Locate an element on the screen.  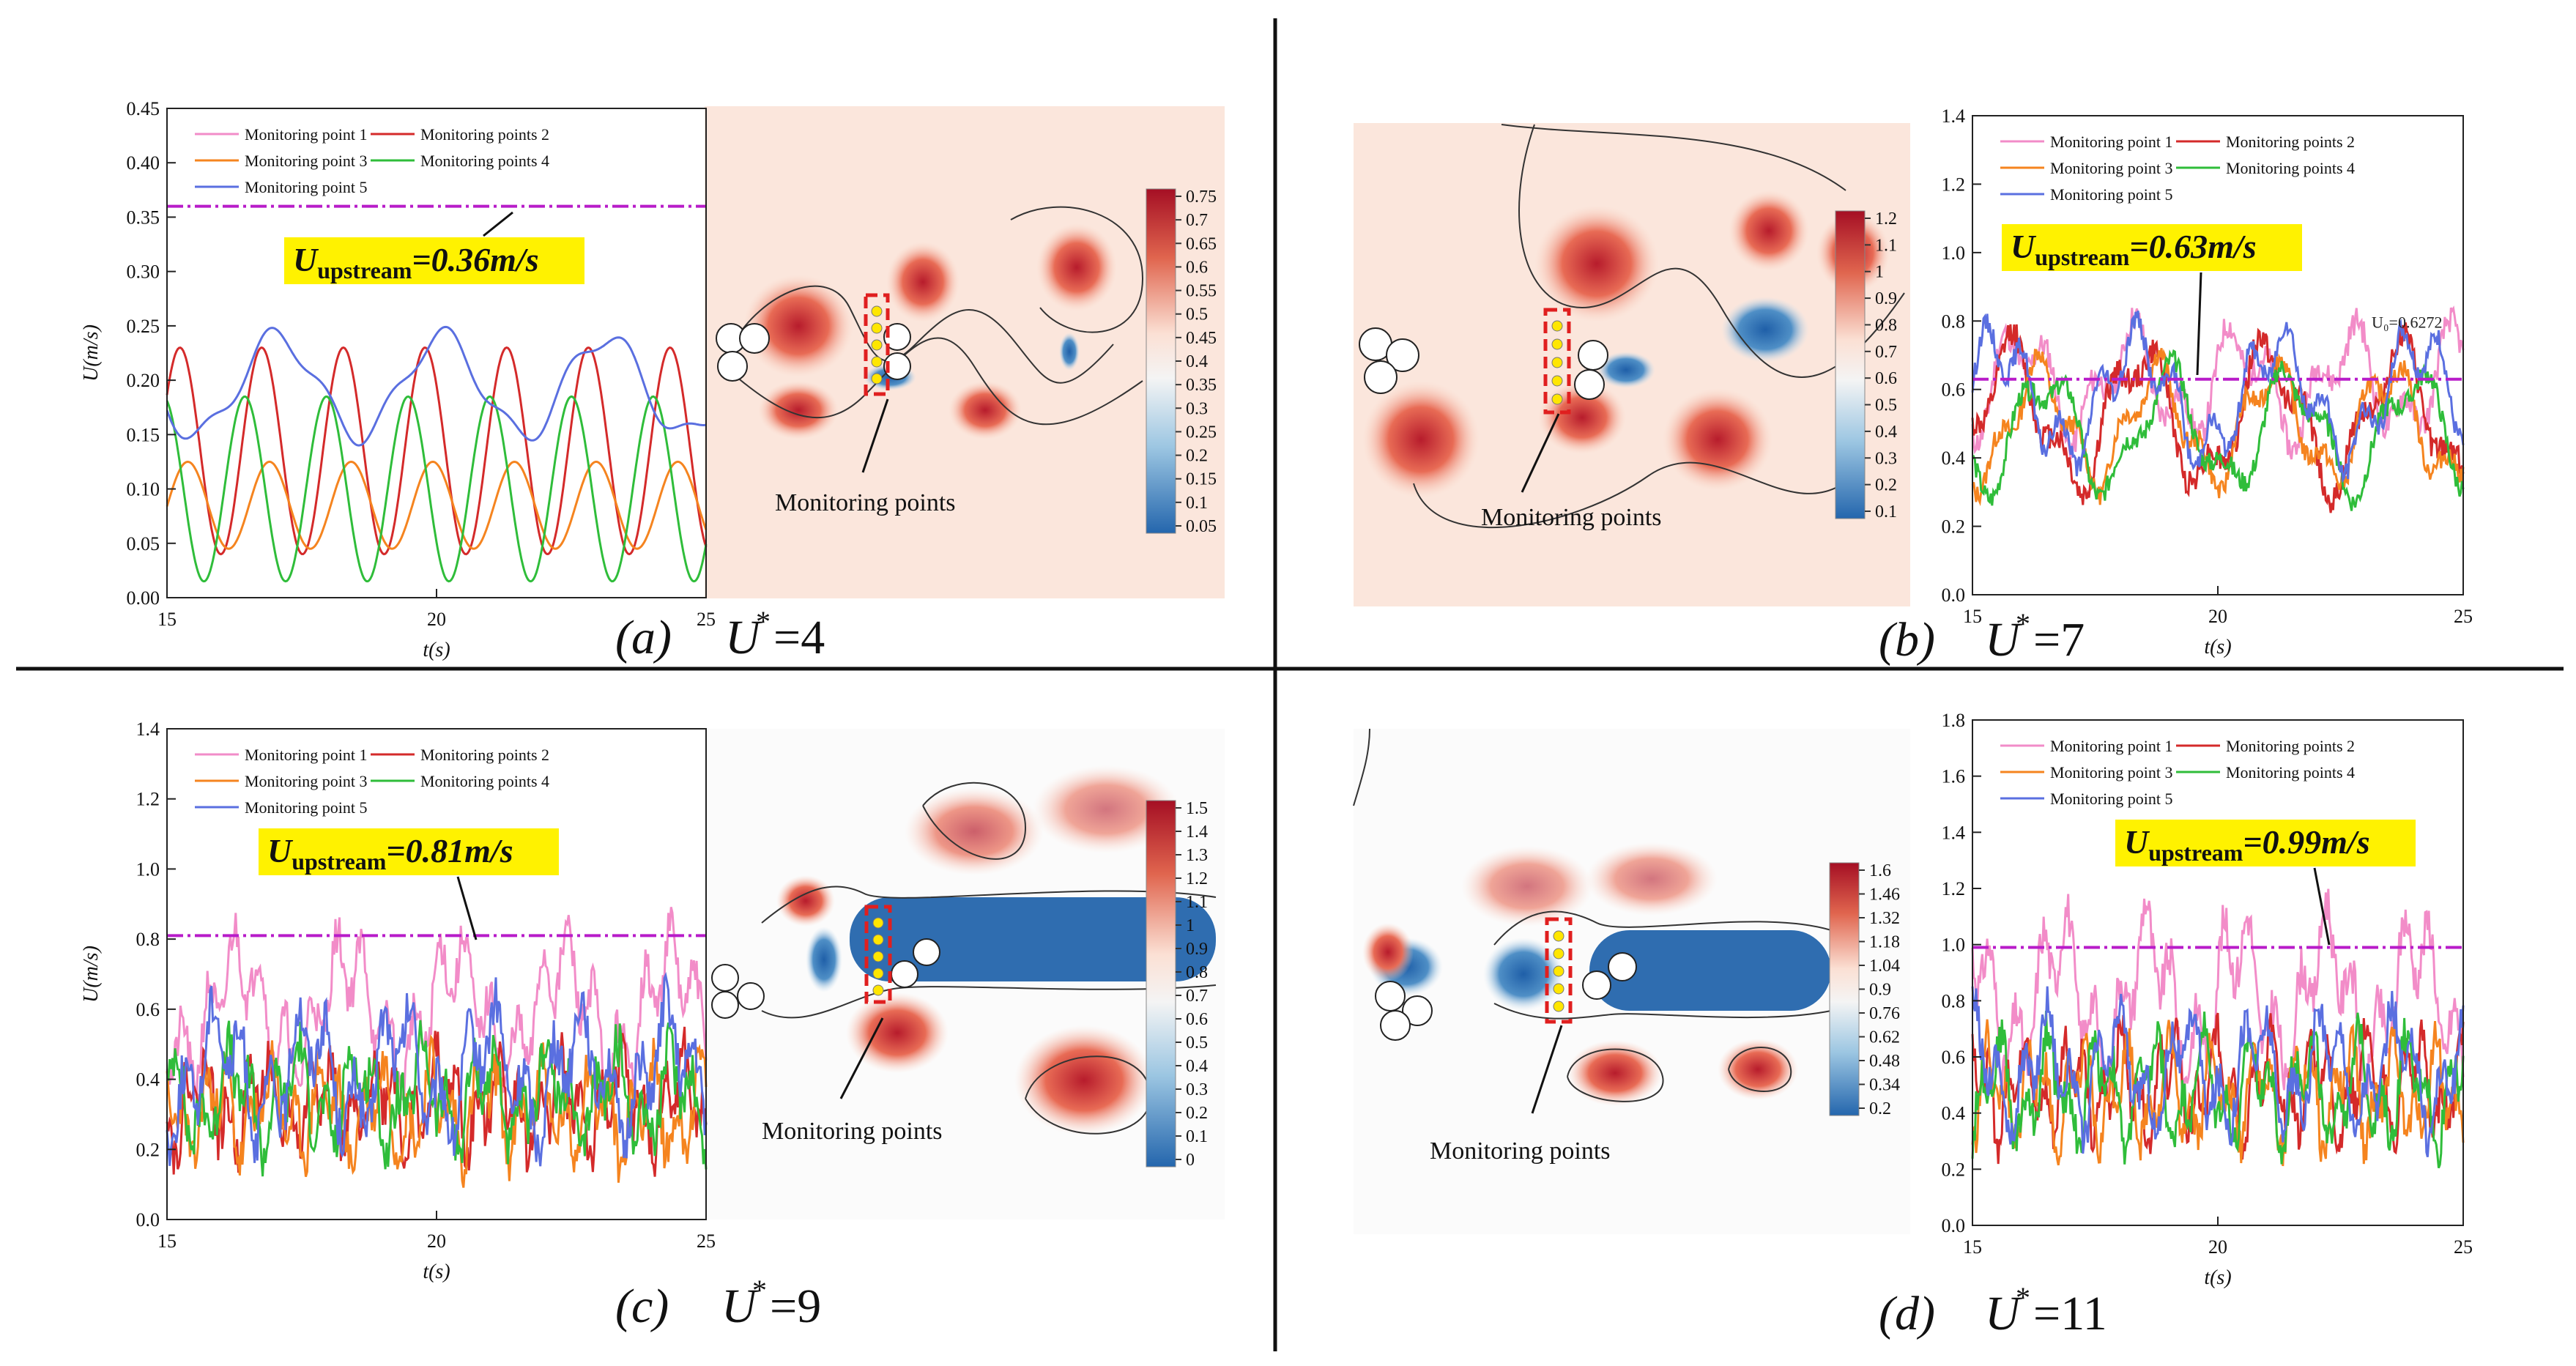
y-tick-label: 0.45 is located at coordinates (143, 109).